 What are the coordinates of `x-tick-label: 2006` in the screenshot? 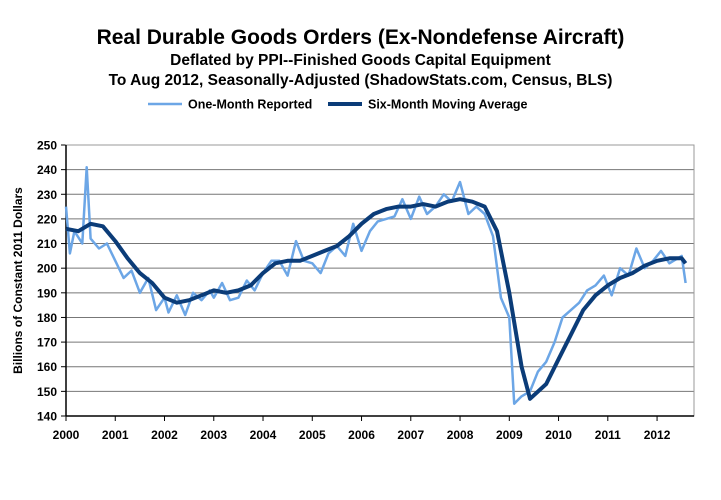 It's located at (361, 435).